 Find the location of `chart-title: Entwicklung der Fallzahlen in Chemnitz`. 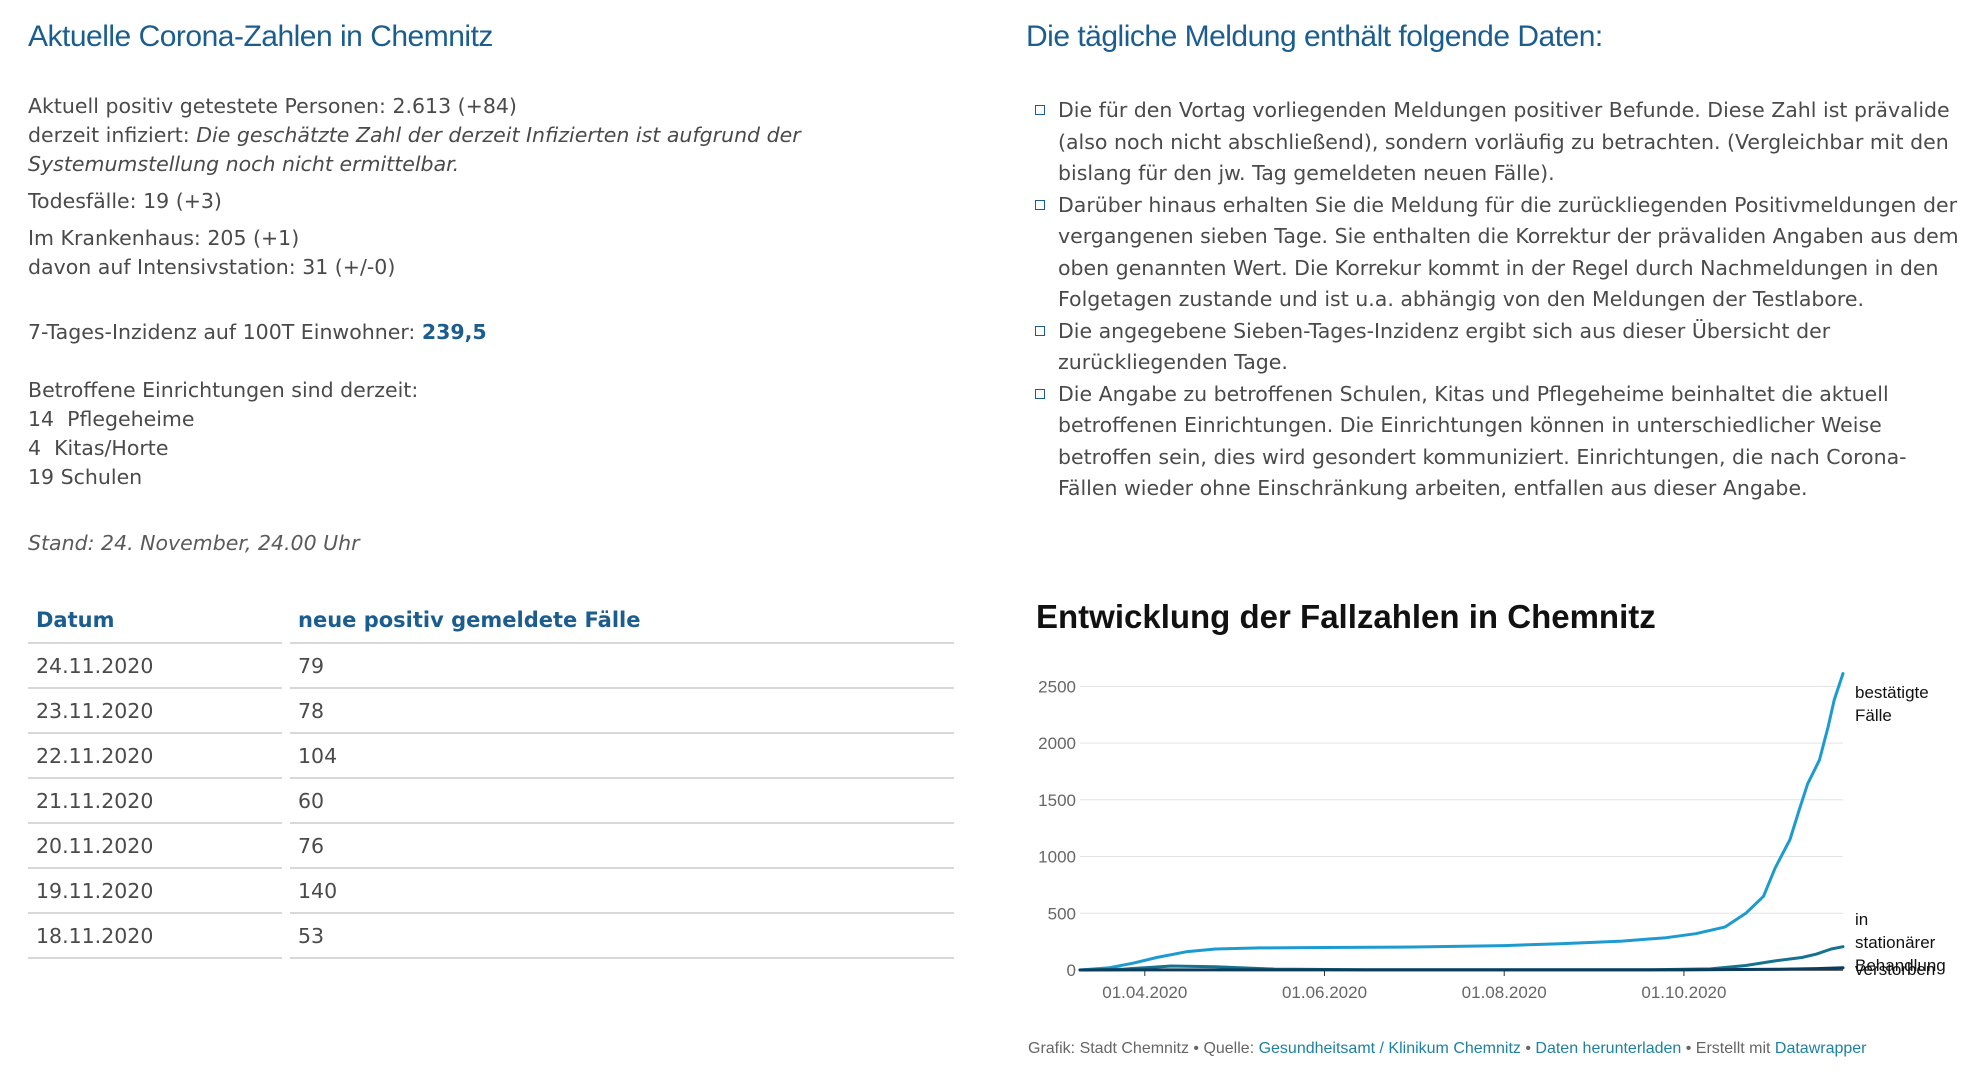

chart-title: Entwicklung der Fallzahlen in Chemnitz is located at coordinates (1346, 616).